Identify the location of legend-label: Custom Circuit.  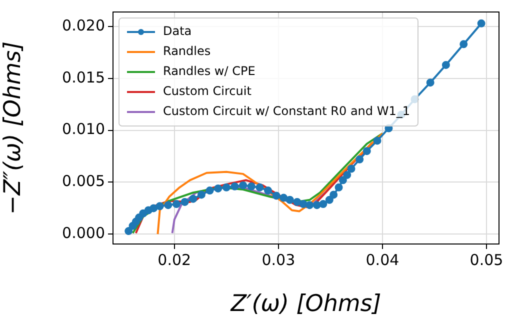
(207, 91).